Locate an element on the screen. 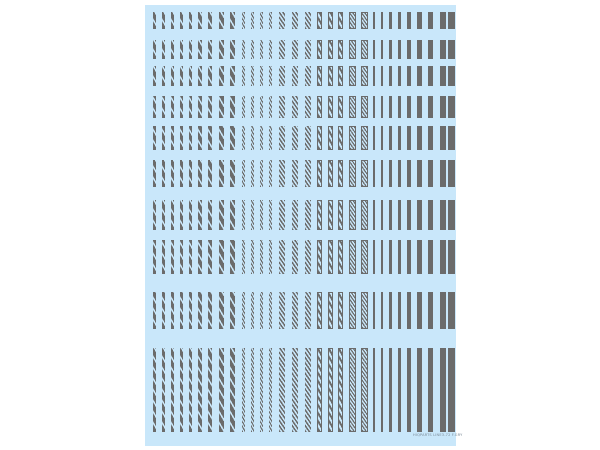 The width and height of the screenshot is (600, 450). sheet-code-label: HIQPARTS LINE3-72 F.GRY is located at coordinates (438, 435).